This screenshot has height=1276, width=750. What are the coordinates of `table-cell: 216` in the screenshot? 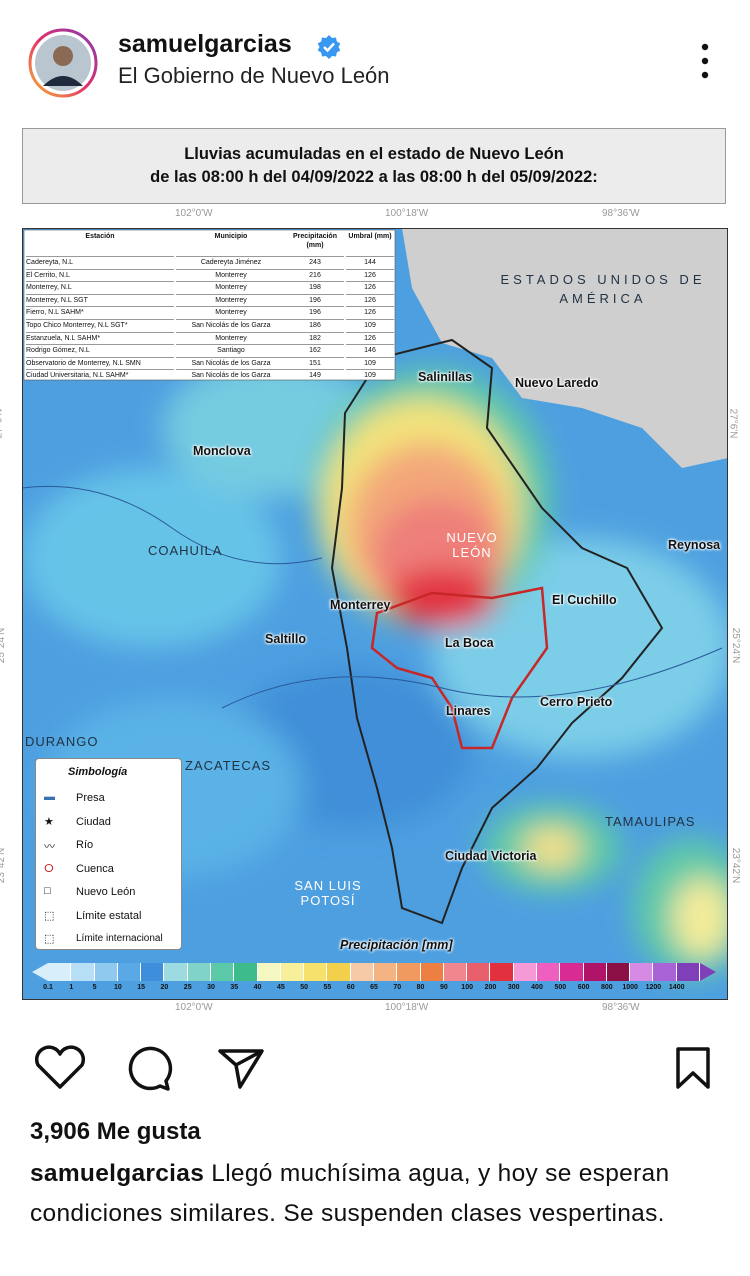 It's located at (315, 274).